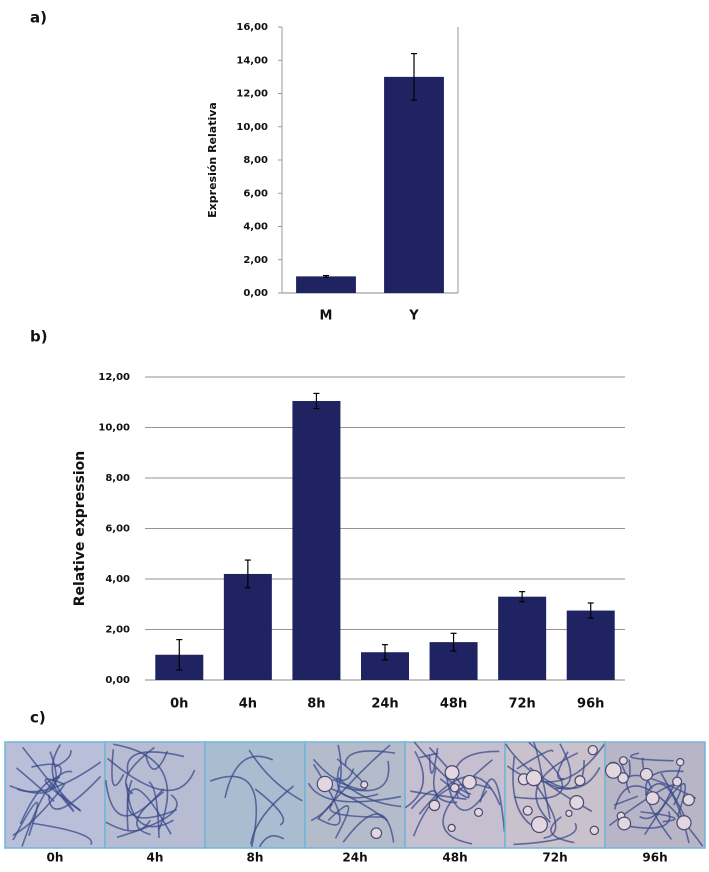  I want to click on micrograph-label: 24h, so click(354, 858).